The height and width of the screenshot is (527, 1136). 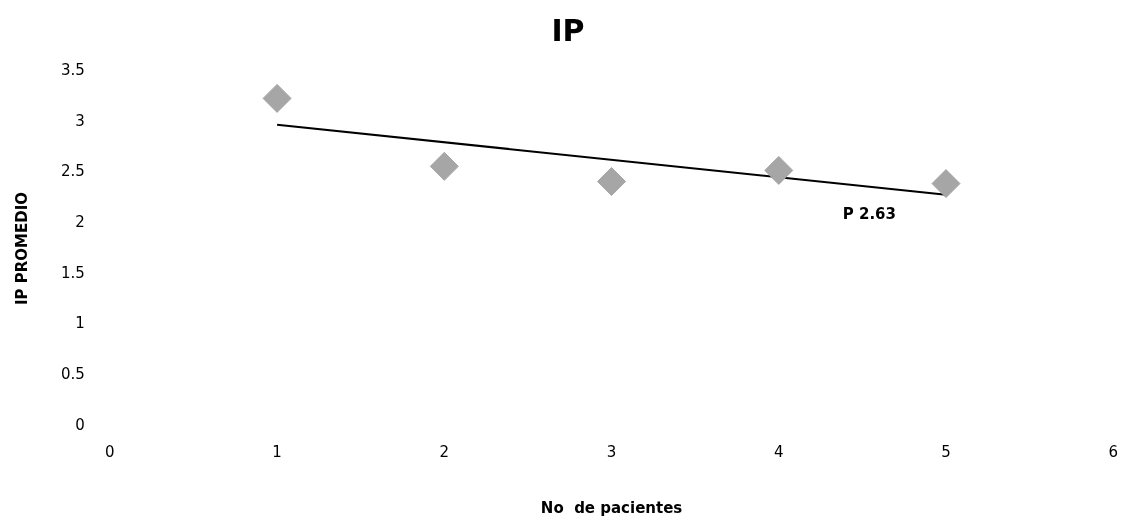 What do you see at coordinates (779, 451) in the screenshot?
I see `x-tick-label: 4` at bounding box center [779, 451].